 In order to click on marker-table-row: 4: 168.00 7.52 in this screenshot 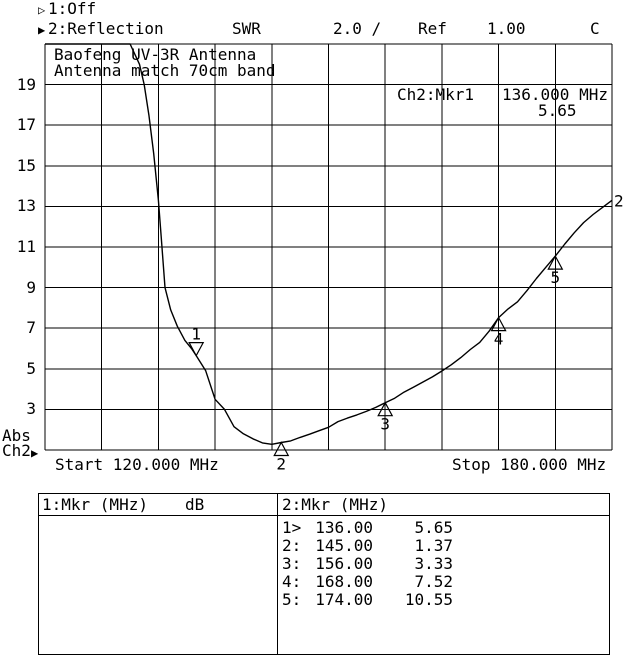, I will do `click(367, 582)`.